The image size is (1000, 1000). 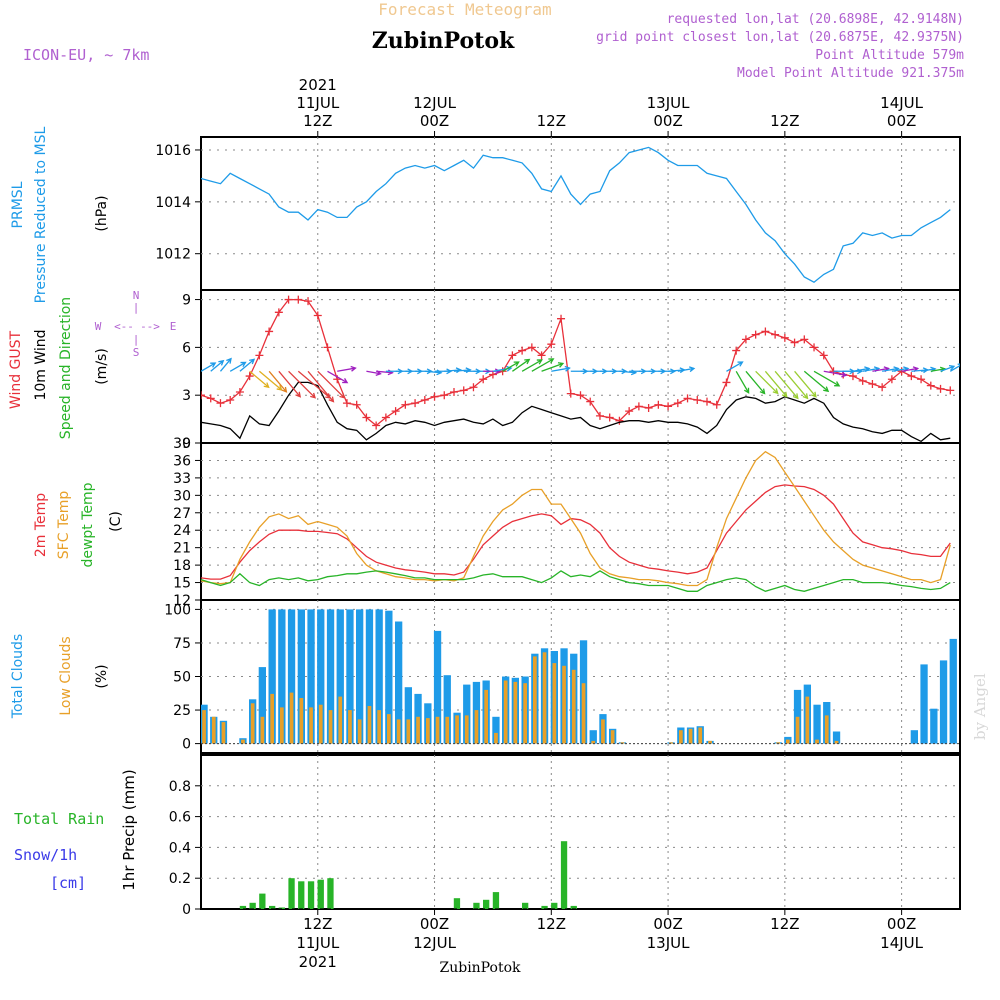 I want to click on time-label-top: 12JUL, so click(x=434, y=103).